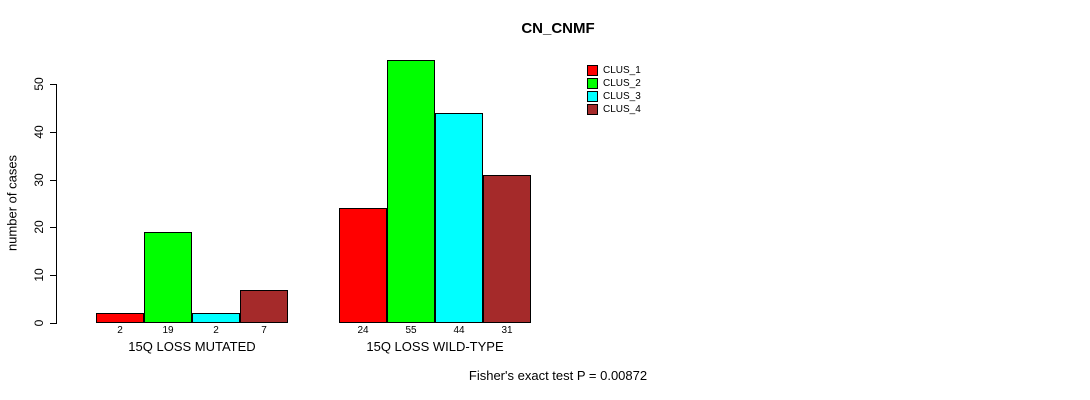  I want to click on group-label-2: 15Q LOSS WILD-TYPE, so click(435, 346).